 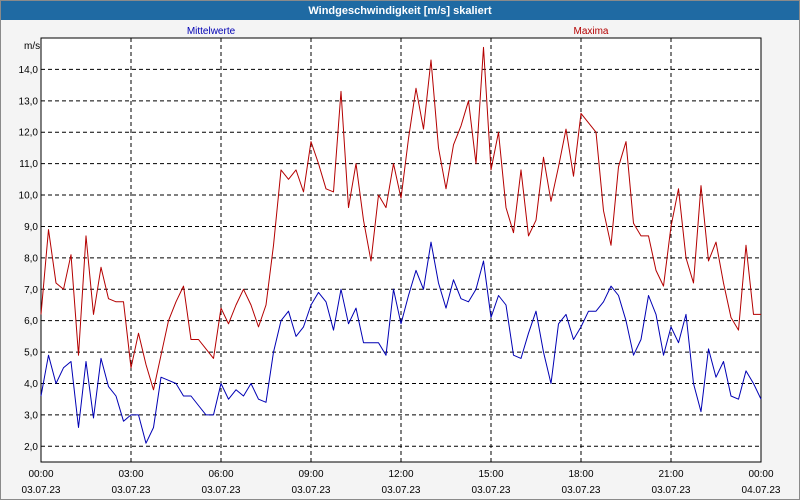 I want to click on y-tick-label: 9,0, so click(x=31, y=227).